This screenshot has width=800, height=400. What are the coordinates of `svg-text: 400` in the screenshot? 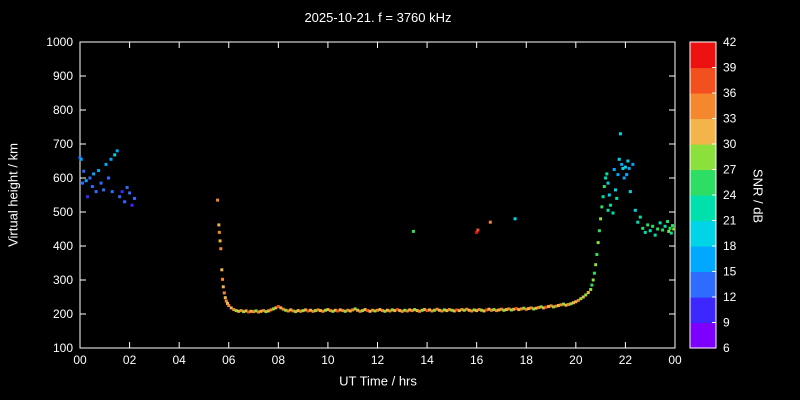 It's located at (63, 246).